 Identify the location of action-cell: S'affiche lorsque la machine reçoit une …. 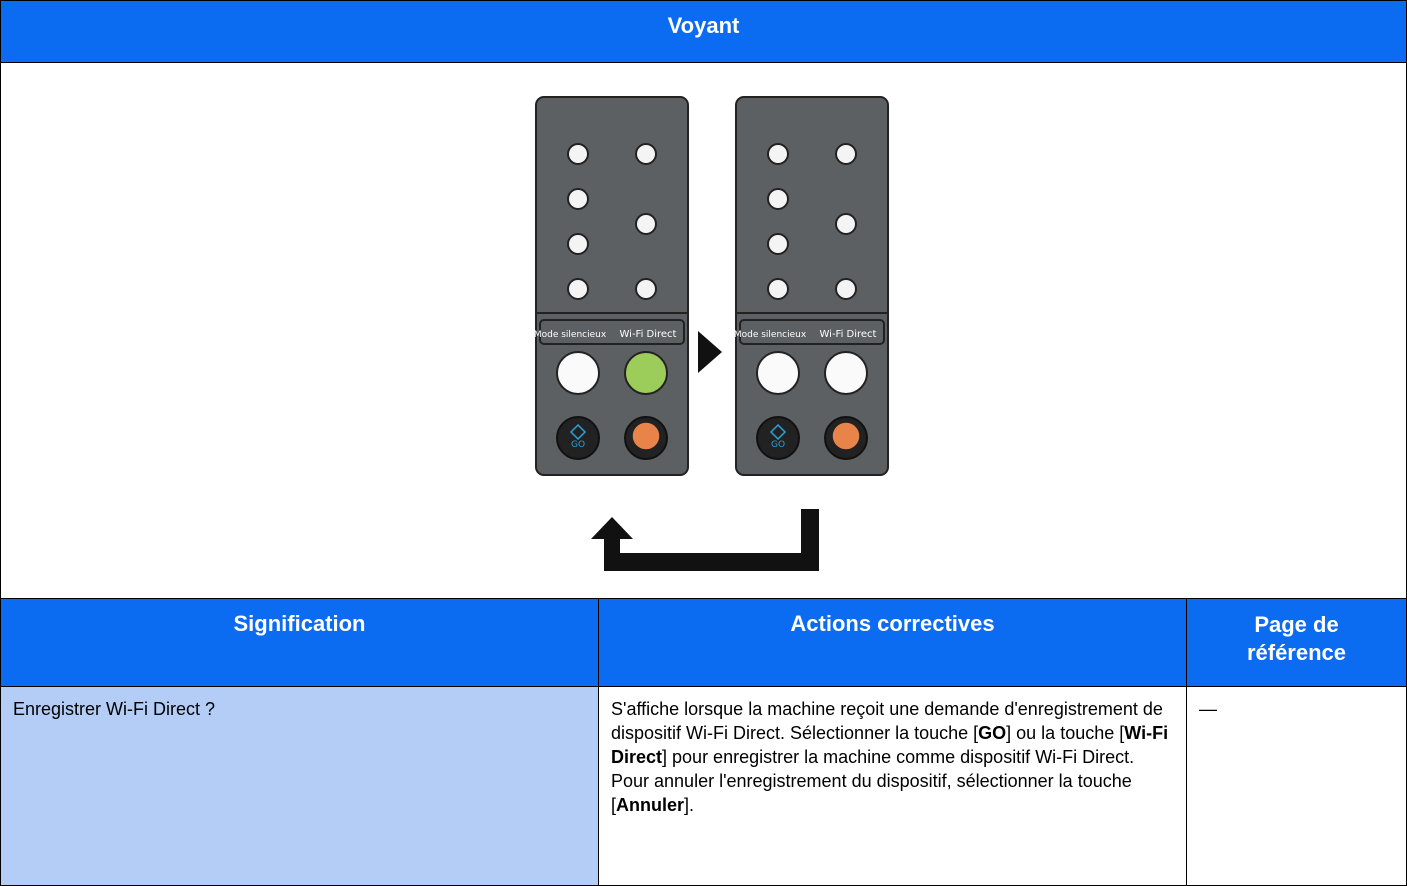
(892, 786).